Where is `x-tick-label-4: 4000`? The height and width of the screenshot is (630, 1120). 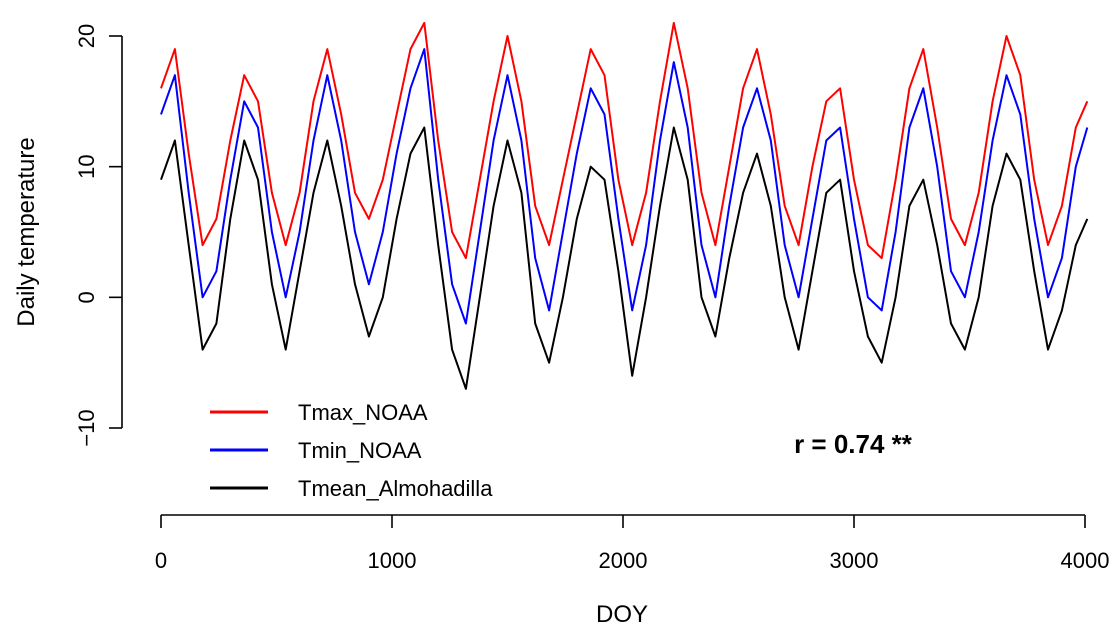 x-tick-label-4: 4000 is located at coordinates (1085, 560).